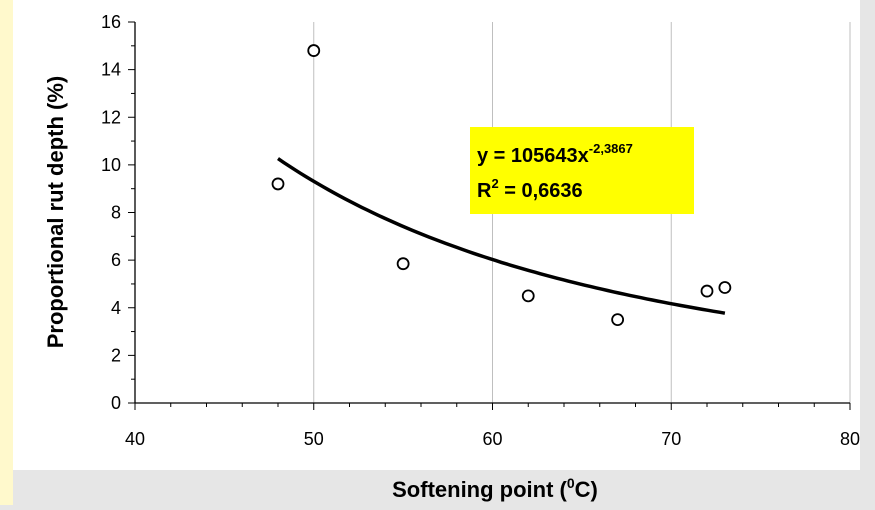 Image resolution: width=875 pixels, height=510 pixels. I want to click on equation-text: y = 105643x-2,3867, so click(555, 154).